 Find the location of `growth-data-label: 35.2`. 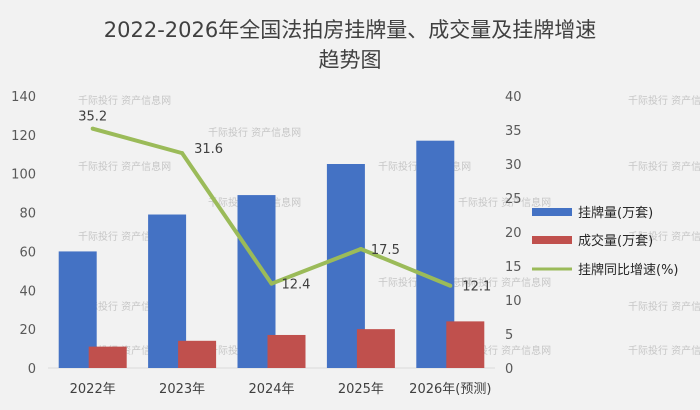

growth-data-label: 35.2 is located at coordinates (92, 117).